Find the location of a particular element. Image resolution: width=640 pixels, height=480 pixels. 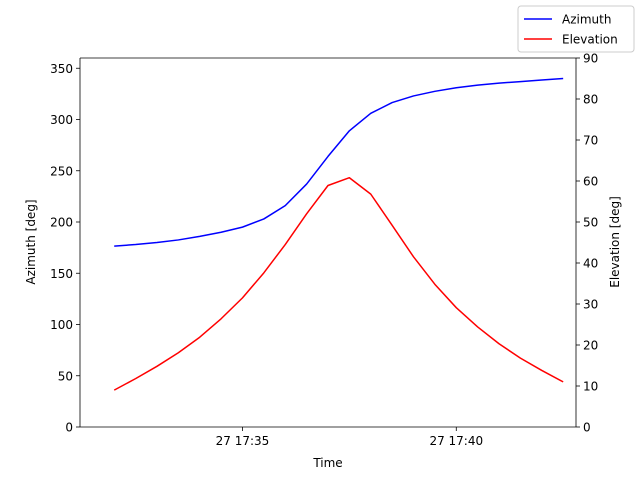

legend-label-azimuth: Azimuth is located at coordinates (586, 20).